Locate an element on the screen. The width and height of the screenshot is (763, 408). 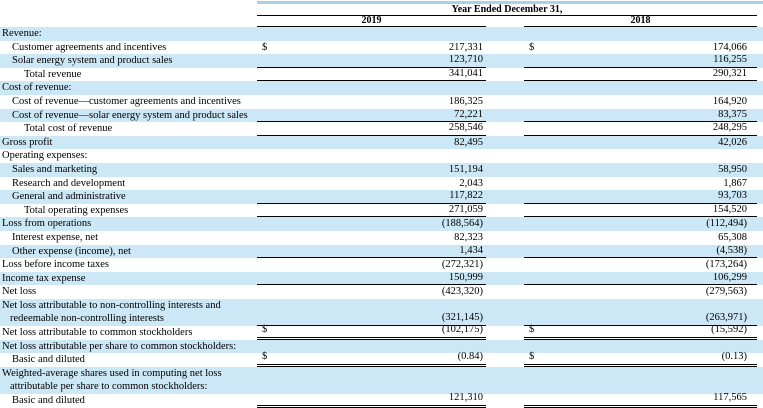
table-row: Income tax expense 150,999 106,299 is located at coordinates (381, 278).